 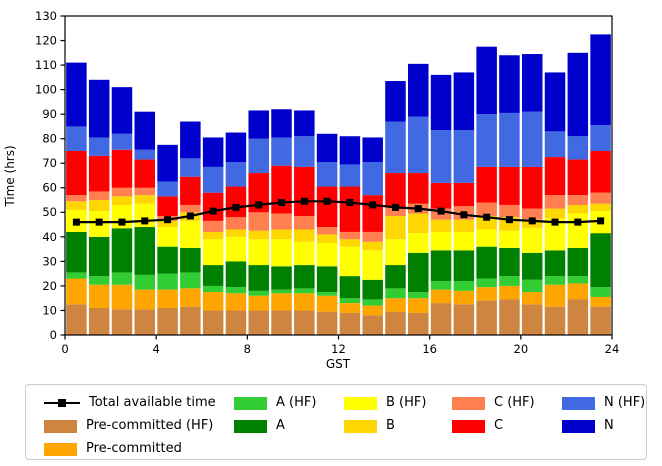 I want to click on legend-label: Pre-committed (HF), so click(x=150, y=425).